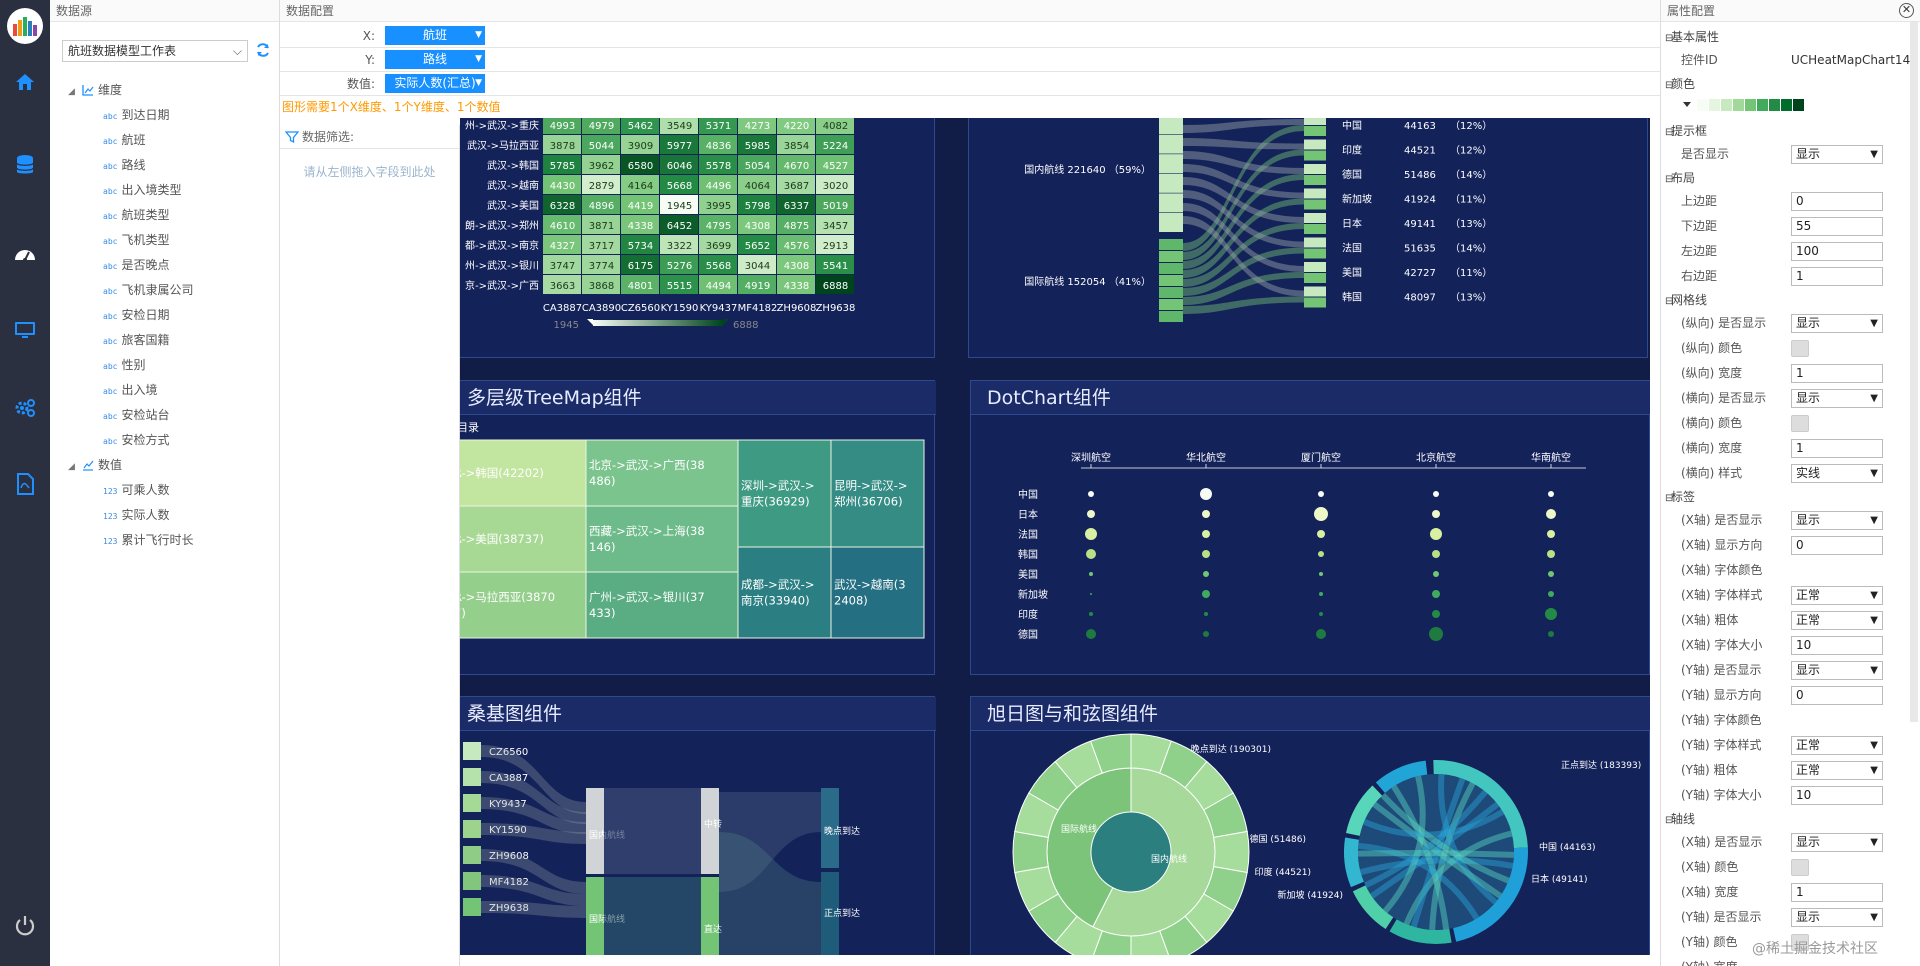  Describe the element at coordinates (1837, 473) in the screenshot. I see `property-select: 实线 ▼` at that location.